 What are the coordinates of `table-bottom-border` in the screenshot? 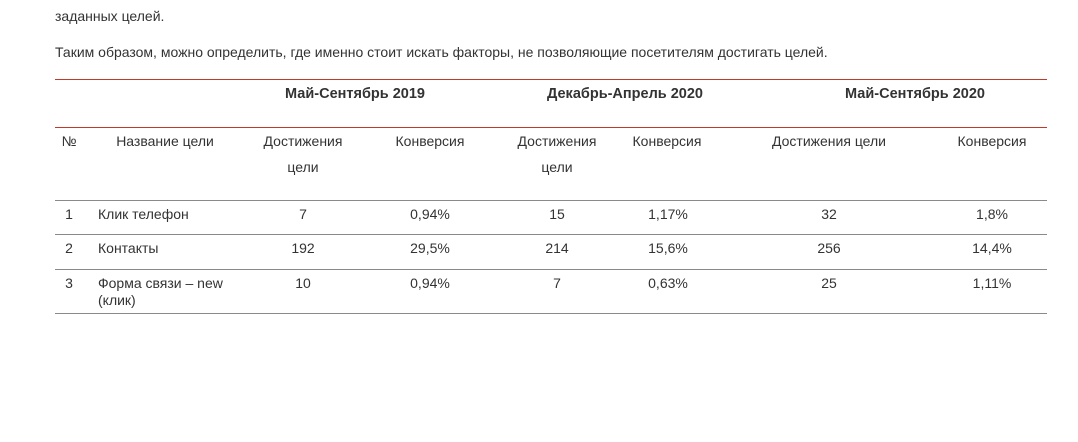 It's located at (551, 313).